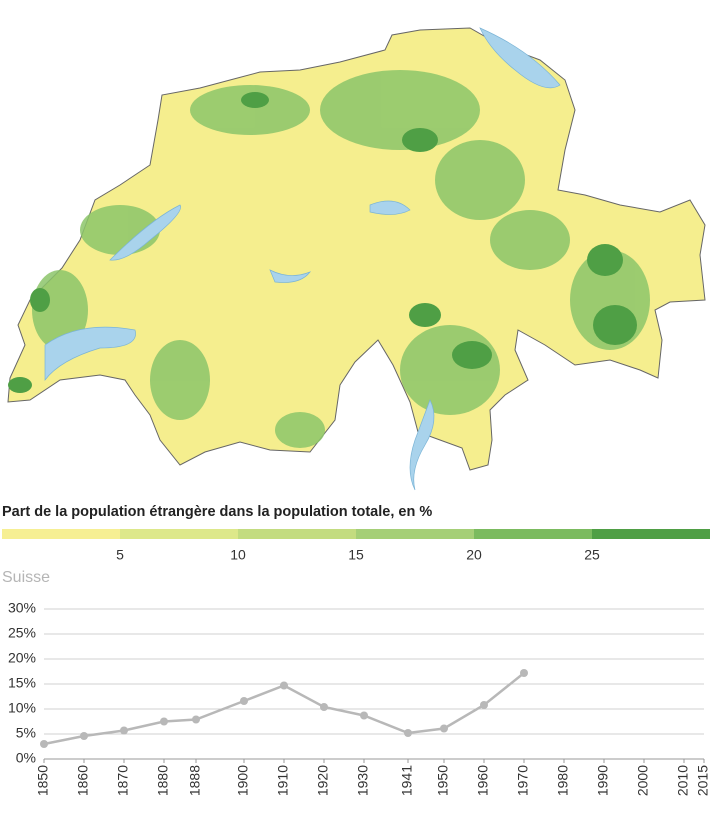 This screenshot has width=710, height=813. Describe the element at coordinates (123, 780) in the screenshot. I see `x-tick-label: 1870` at that location.